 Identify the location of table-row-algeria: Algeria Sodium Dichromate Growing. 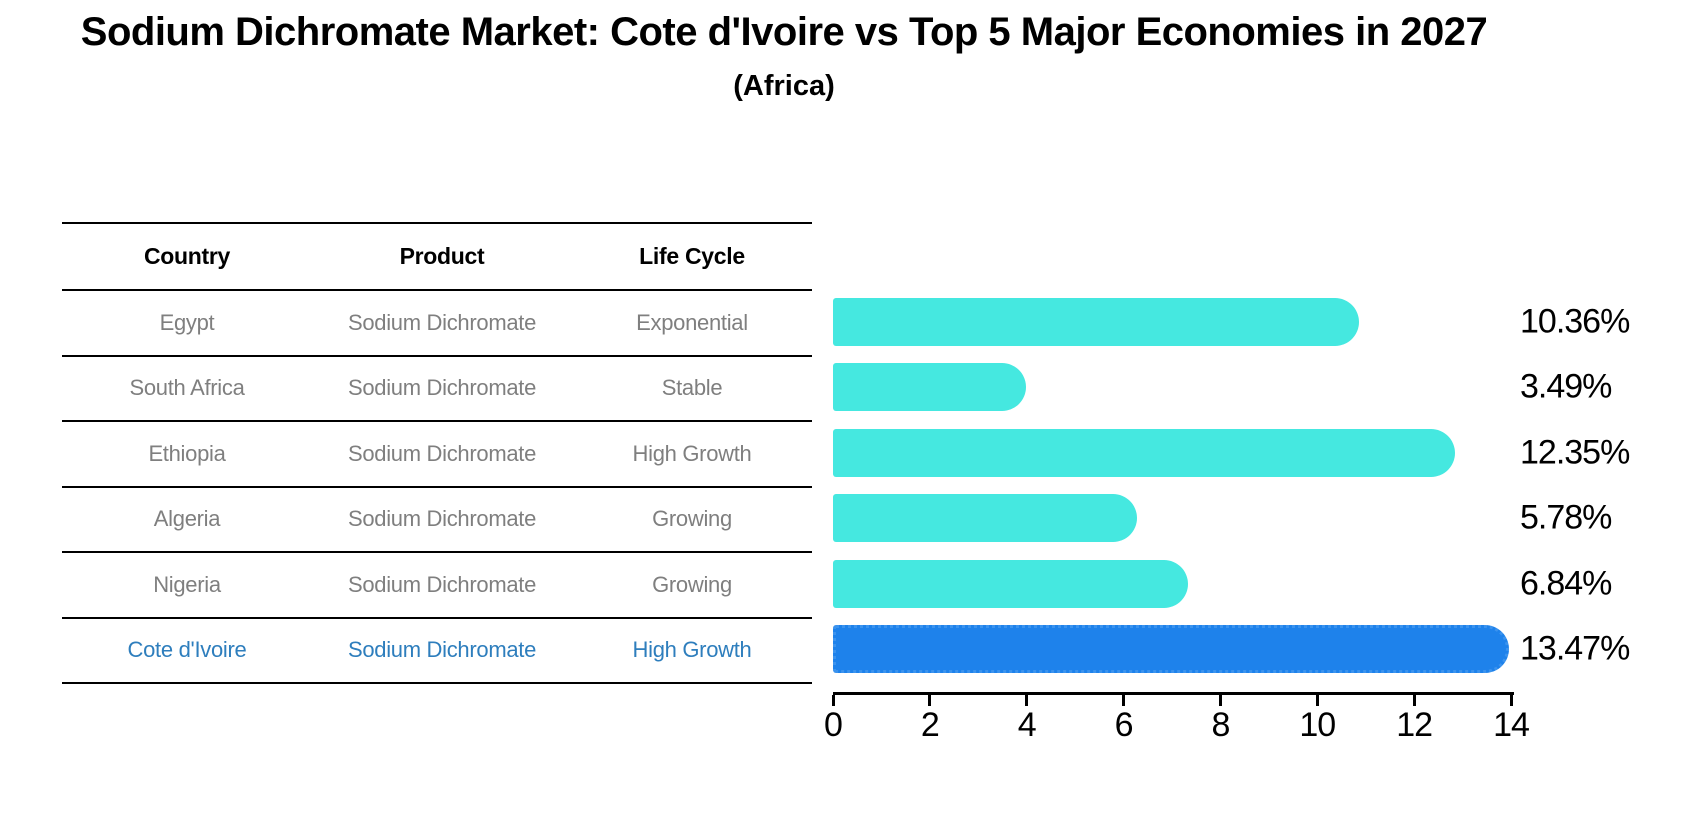
(437, 520).